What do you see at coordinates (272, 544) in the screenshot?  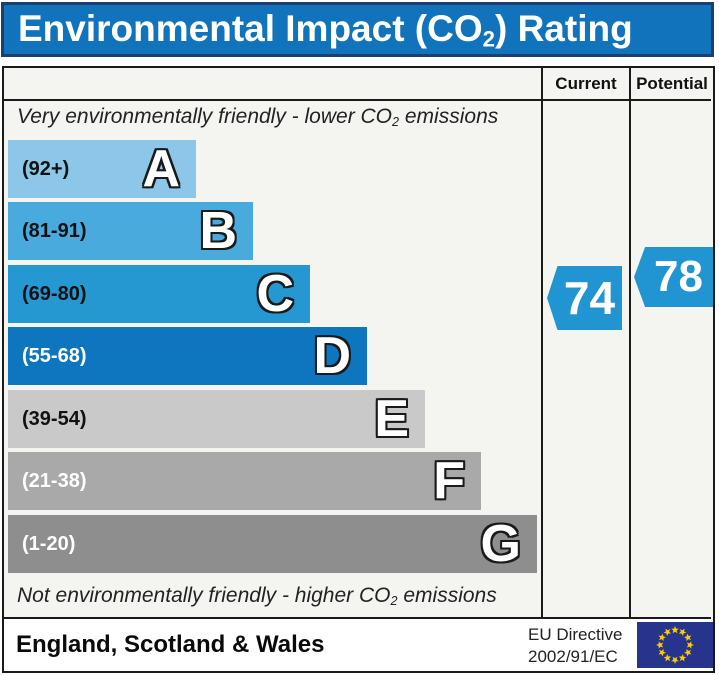 I see `band-g: (1-20) G` at bounding box center [272, 544].